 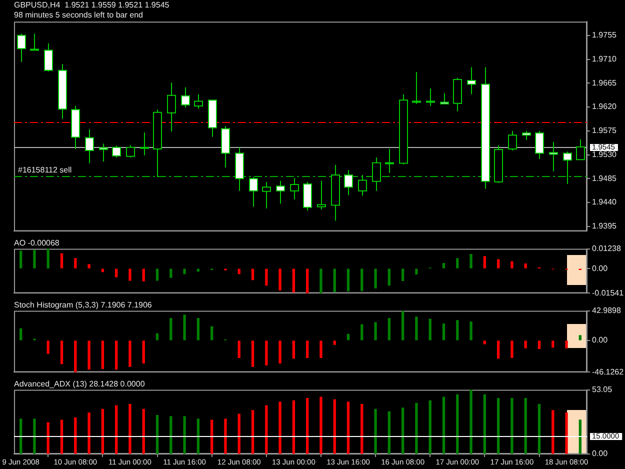 I want to click on y-tick-label: 1.9440, so click(x=605, y=202).